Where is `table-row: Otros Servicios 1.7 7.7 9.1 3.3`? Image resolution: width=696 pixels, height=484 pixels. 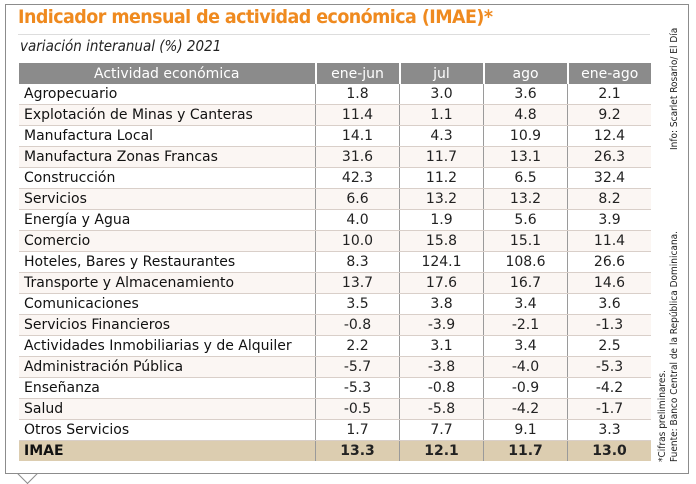 table-row: Otros Servicios 1.7 7.7 9.1 3.3 is located at coordinates (335, 430).